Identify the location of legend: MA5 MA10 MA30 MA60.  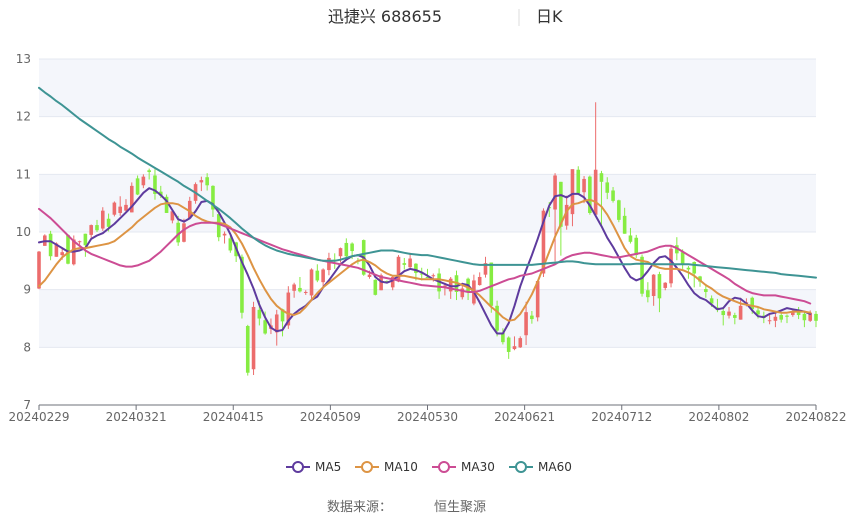
(429, 467).